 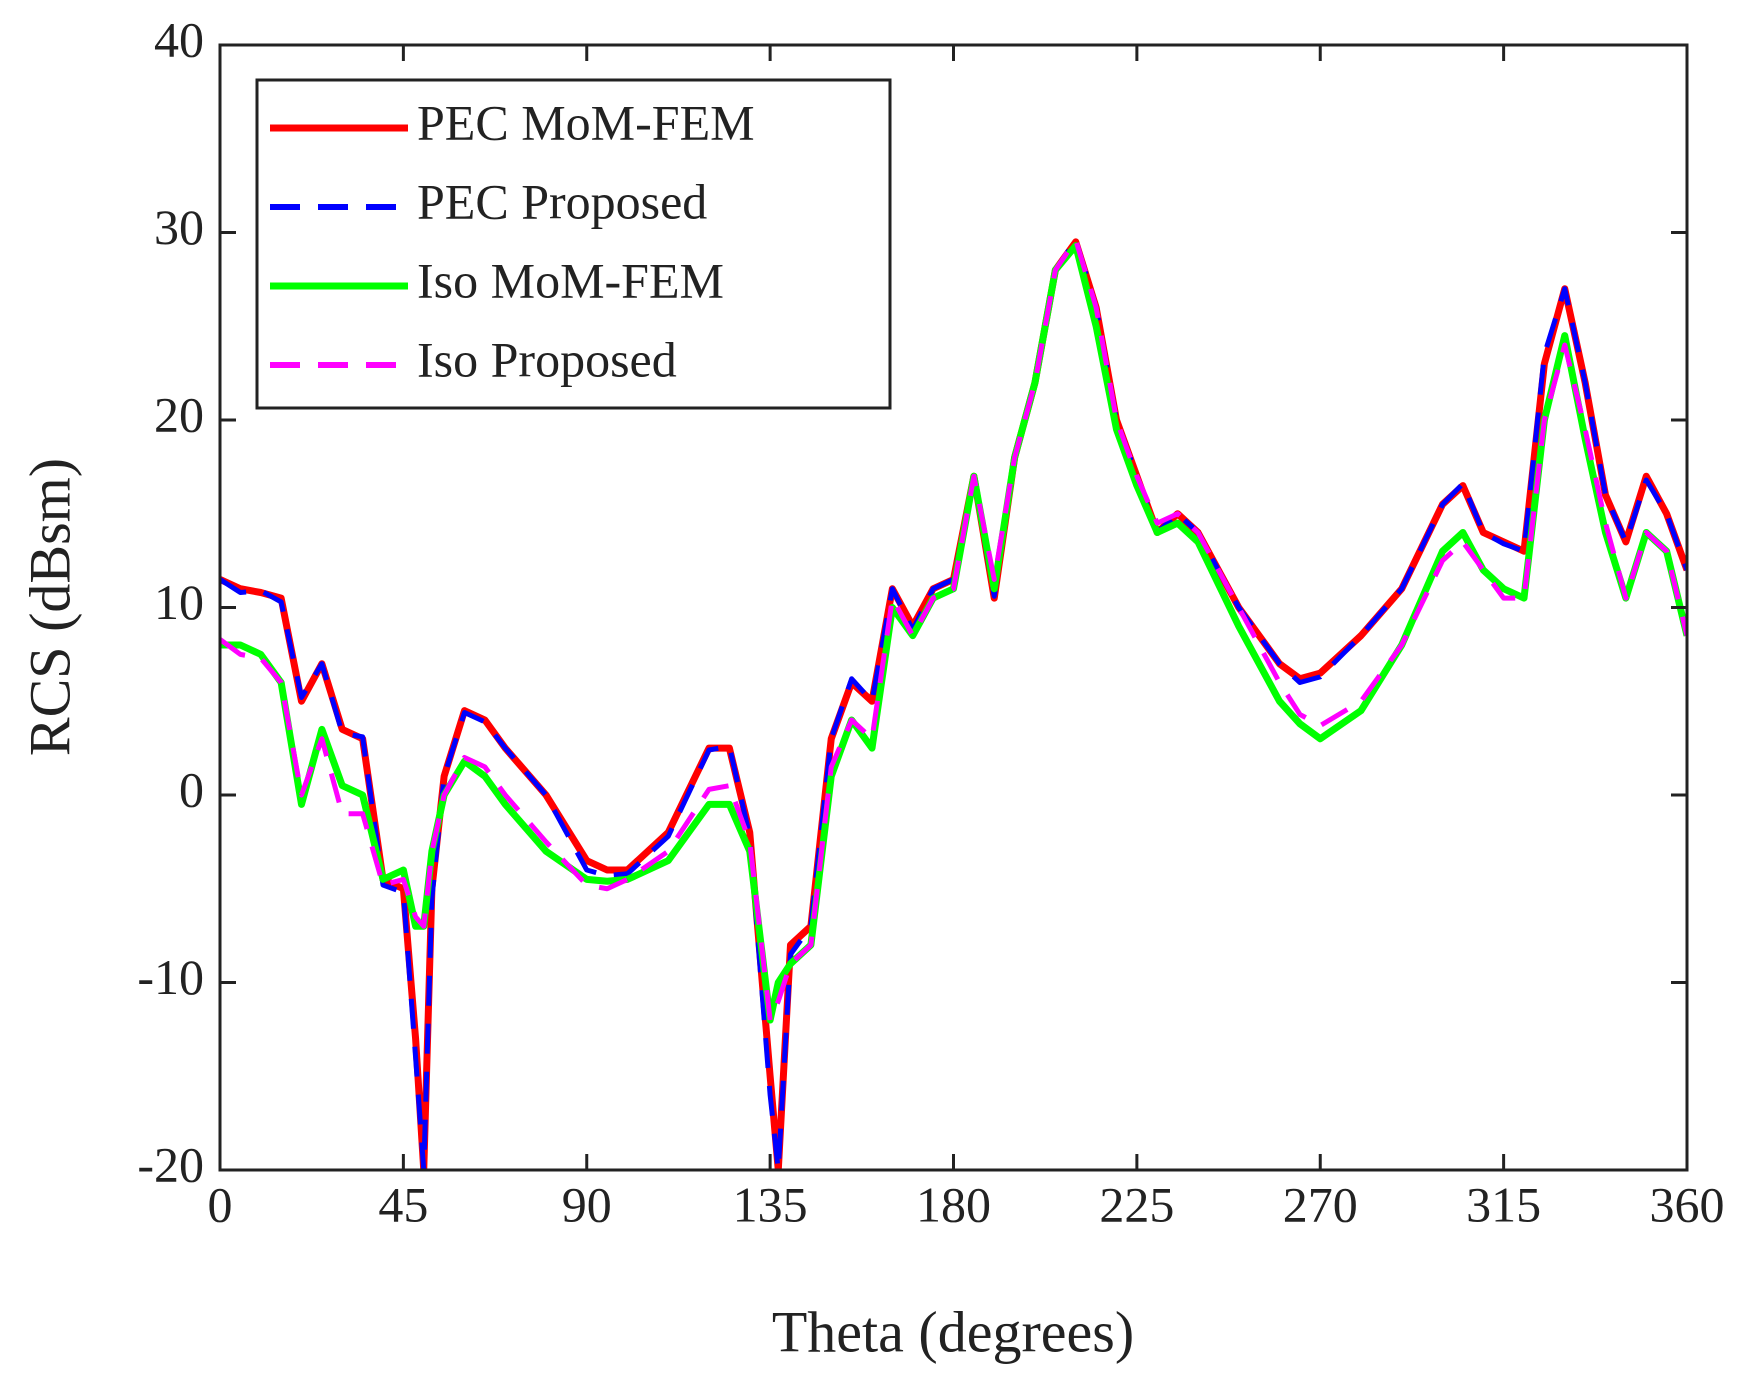 I want to click on y-tick-label: -20, so click(x=170, y=1164).